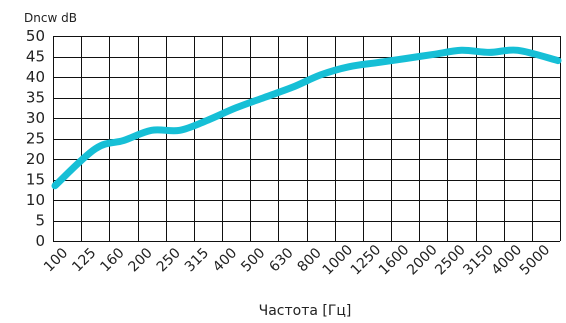 Image resolution: width=566 pixels, height=323 pixels. Describe the element at coordinates (253, 260) in the screenshot. I see `x-tick-label: 500` at that location.